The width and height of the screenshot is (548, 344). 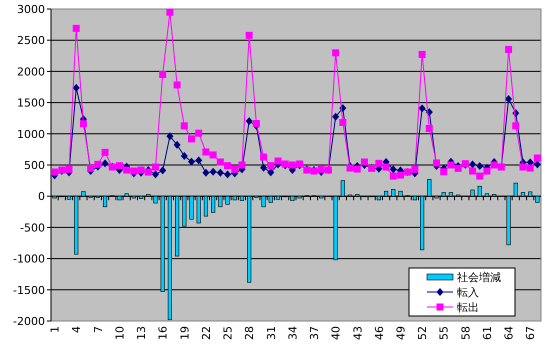 What do you see at coordinates (509, 333) in the screenshot?
I see `x-tick-label: 64` at bounding box center [509, 333].